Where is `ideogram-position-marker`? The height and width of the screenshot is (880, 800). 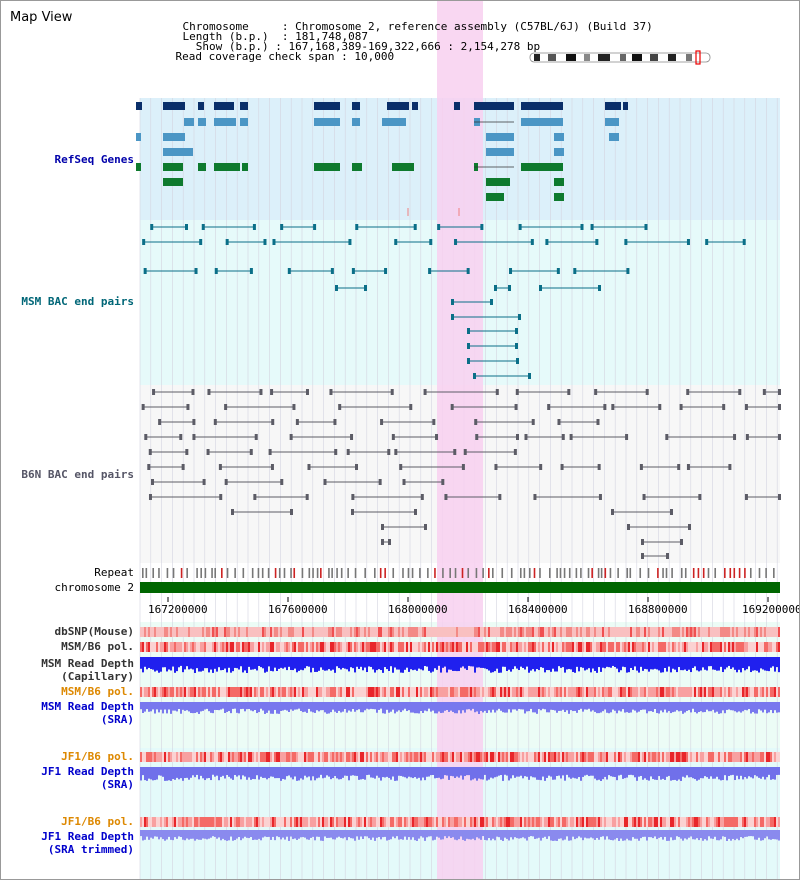
ideogram-position-marker is located at coordinates (698, 57).